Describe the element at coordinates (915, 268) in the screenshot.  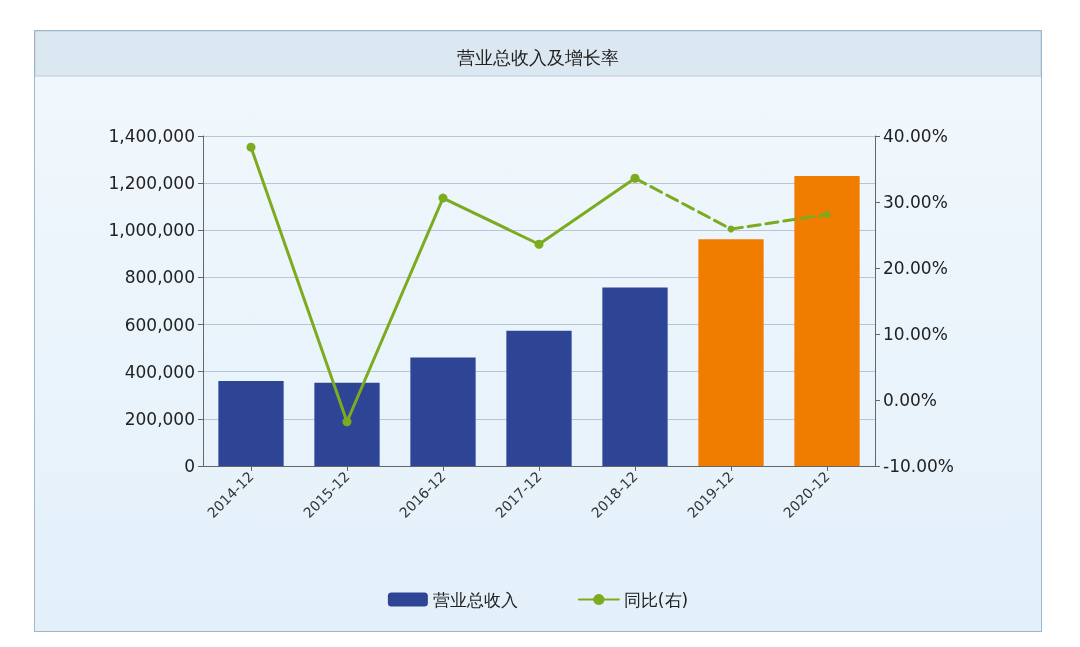
I see `y2-tick-label: 20.00%` at that location.